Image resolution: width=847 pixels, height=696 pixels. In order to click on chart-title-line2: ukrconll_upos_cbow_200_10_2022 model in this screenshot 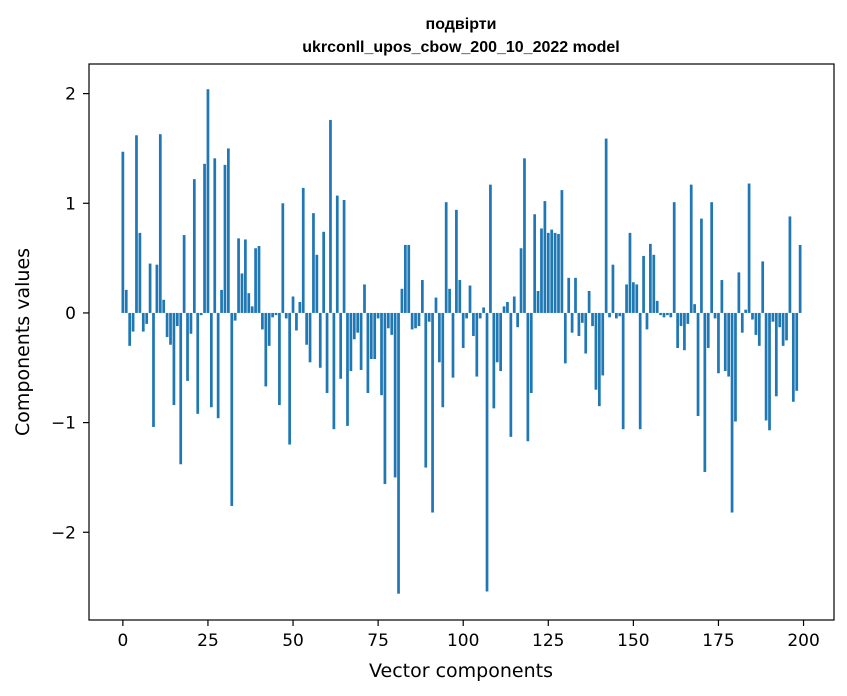, I will do `click(460, 47)`.